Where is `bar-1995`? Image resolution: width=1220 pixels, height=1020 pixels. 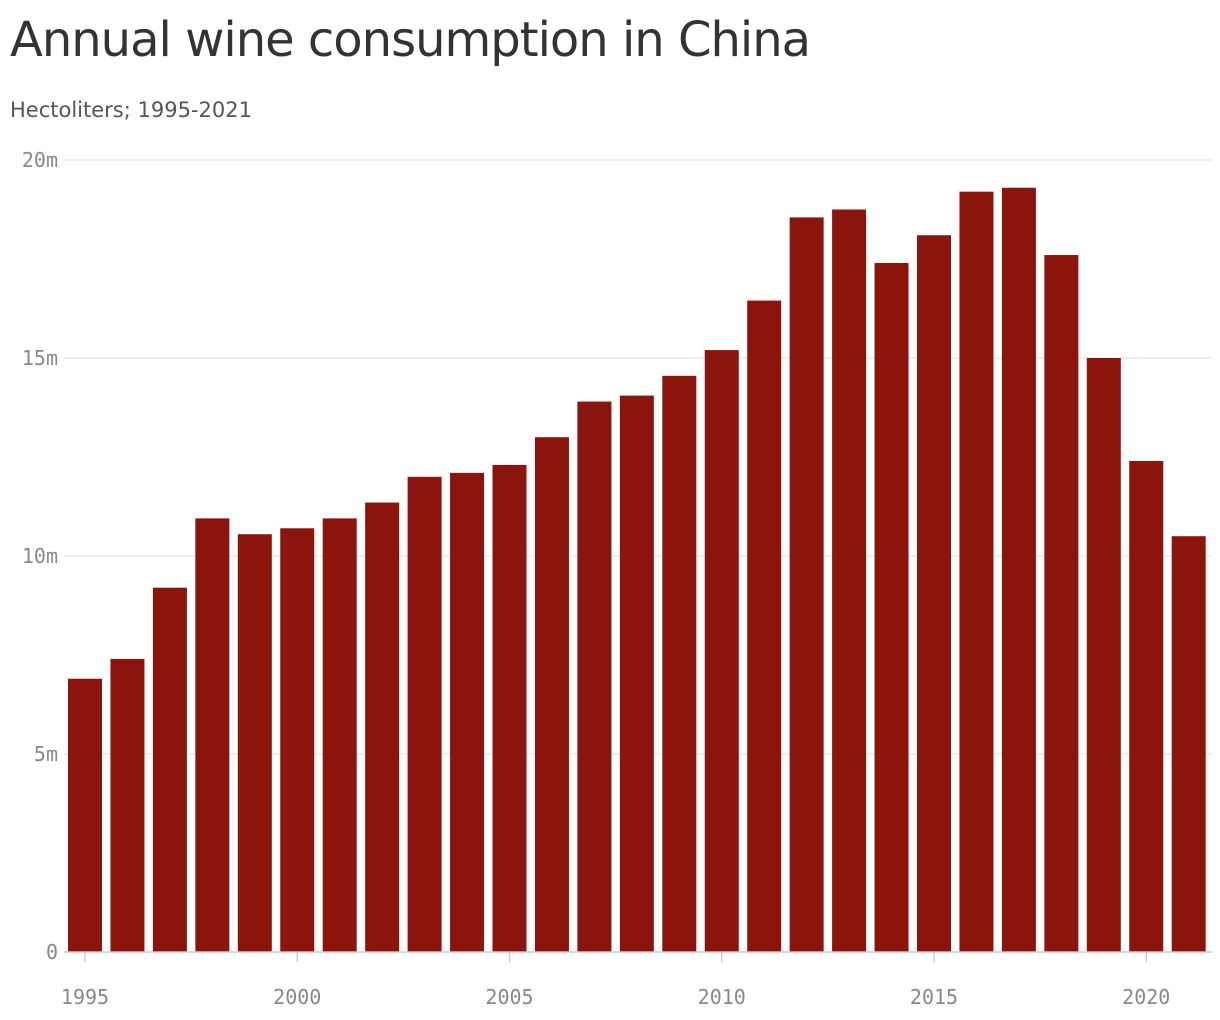 bar-1995 is located at coordinates (85, 815).